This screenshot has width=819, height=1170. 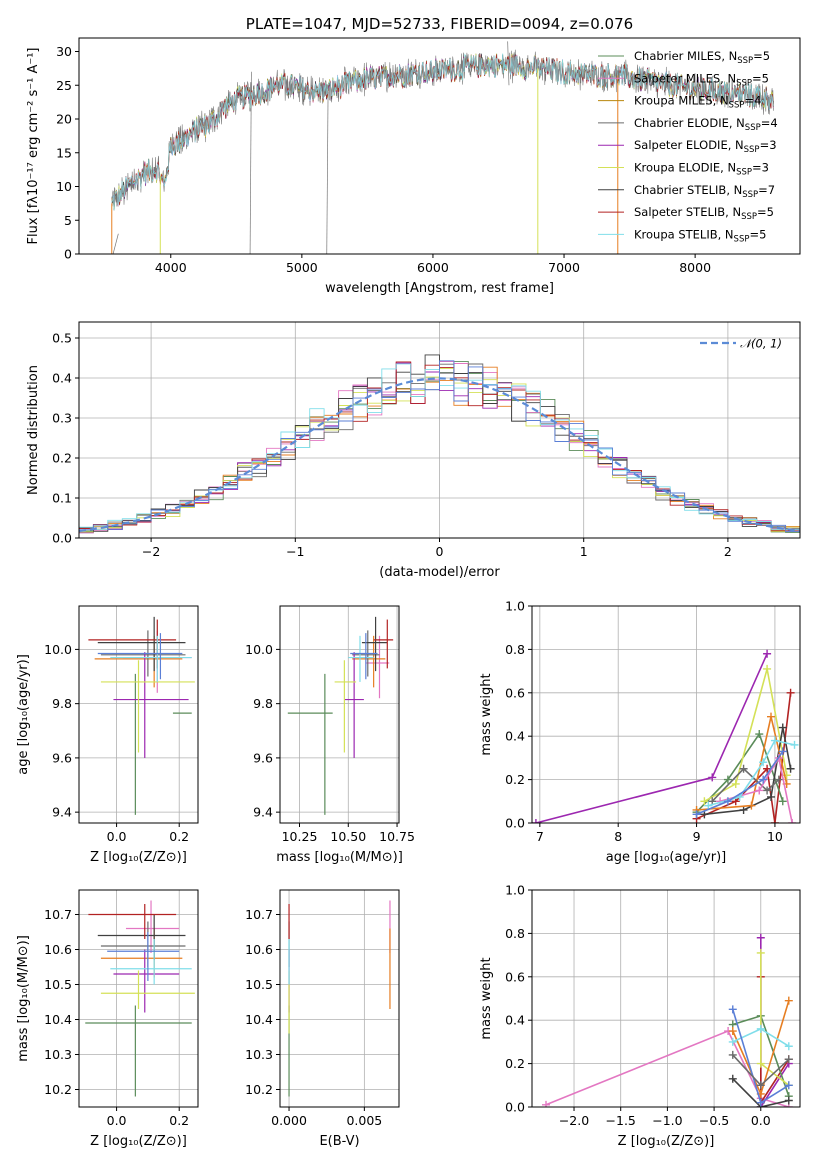 What do you see at coordinates (62, 498) in the screenshot?
I see `y-tick-label: 0.1` at bounding box center [62, 498].